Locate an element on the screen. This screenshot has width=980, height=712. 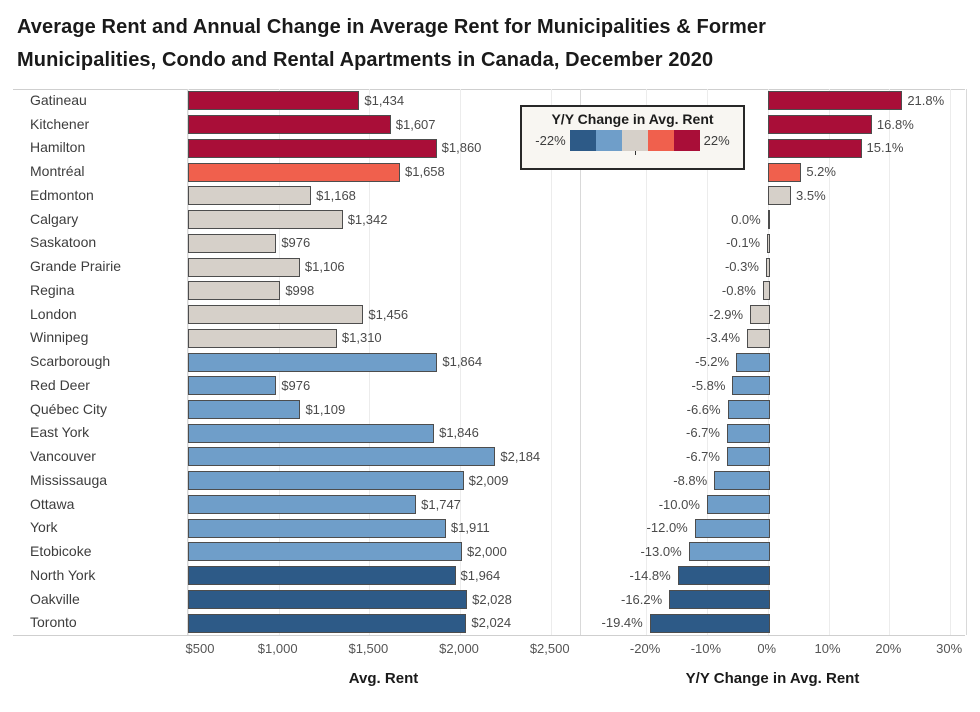
rent-bar-toronto is located at coordinates (327, 623).